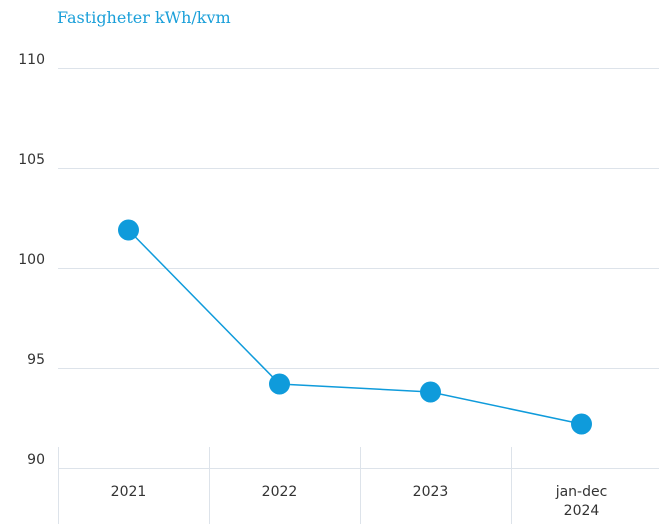 This screenshot has width=659, height=524. What do you see at coordinates (144, 17) in the screenshot?
I see `chart-title: Fastigheter kWh/kvm` at bounding box center [144, 17].